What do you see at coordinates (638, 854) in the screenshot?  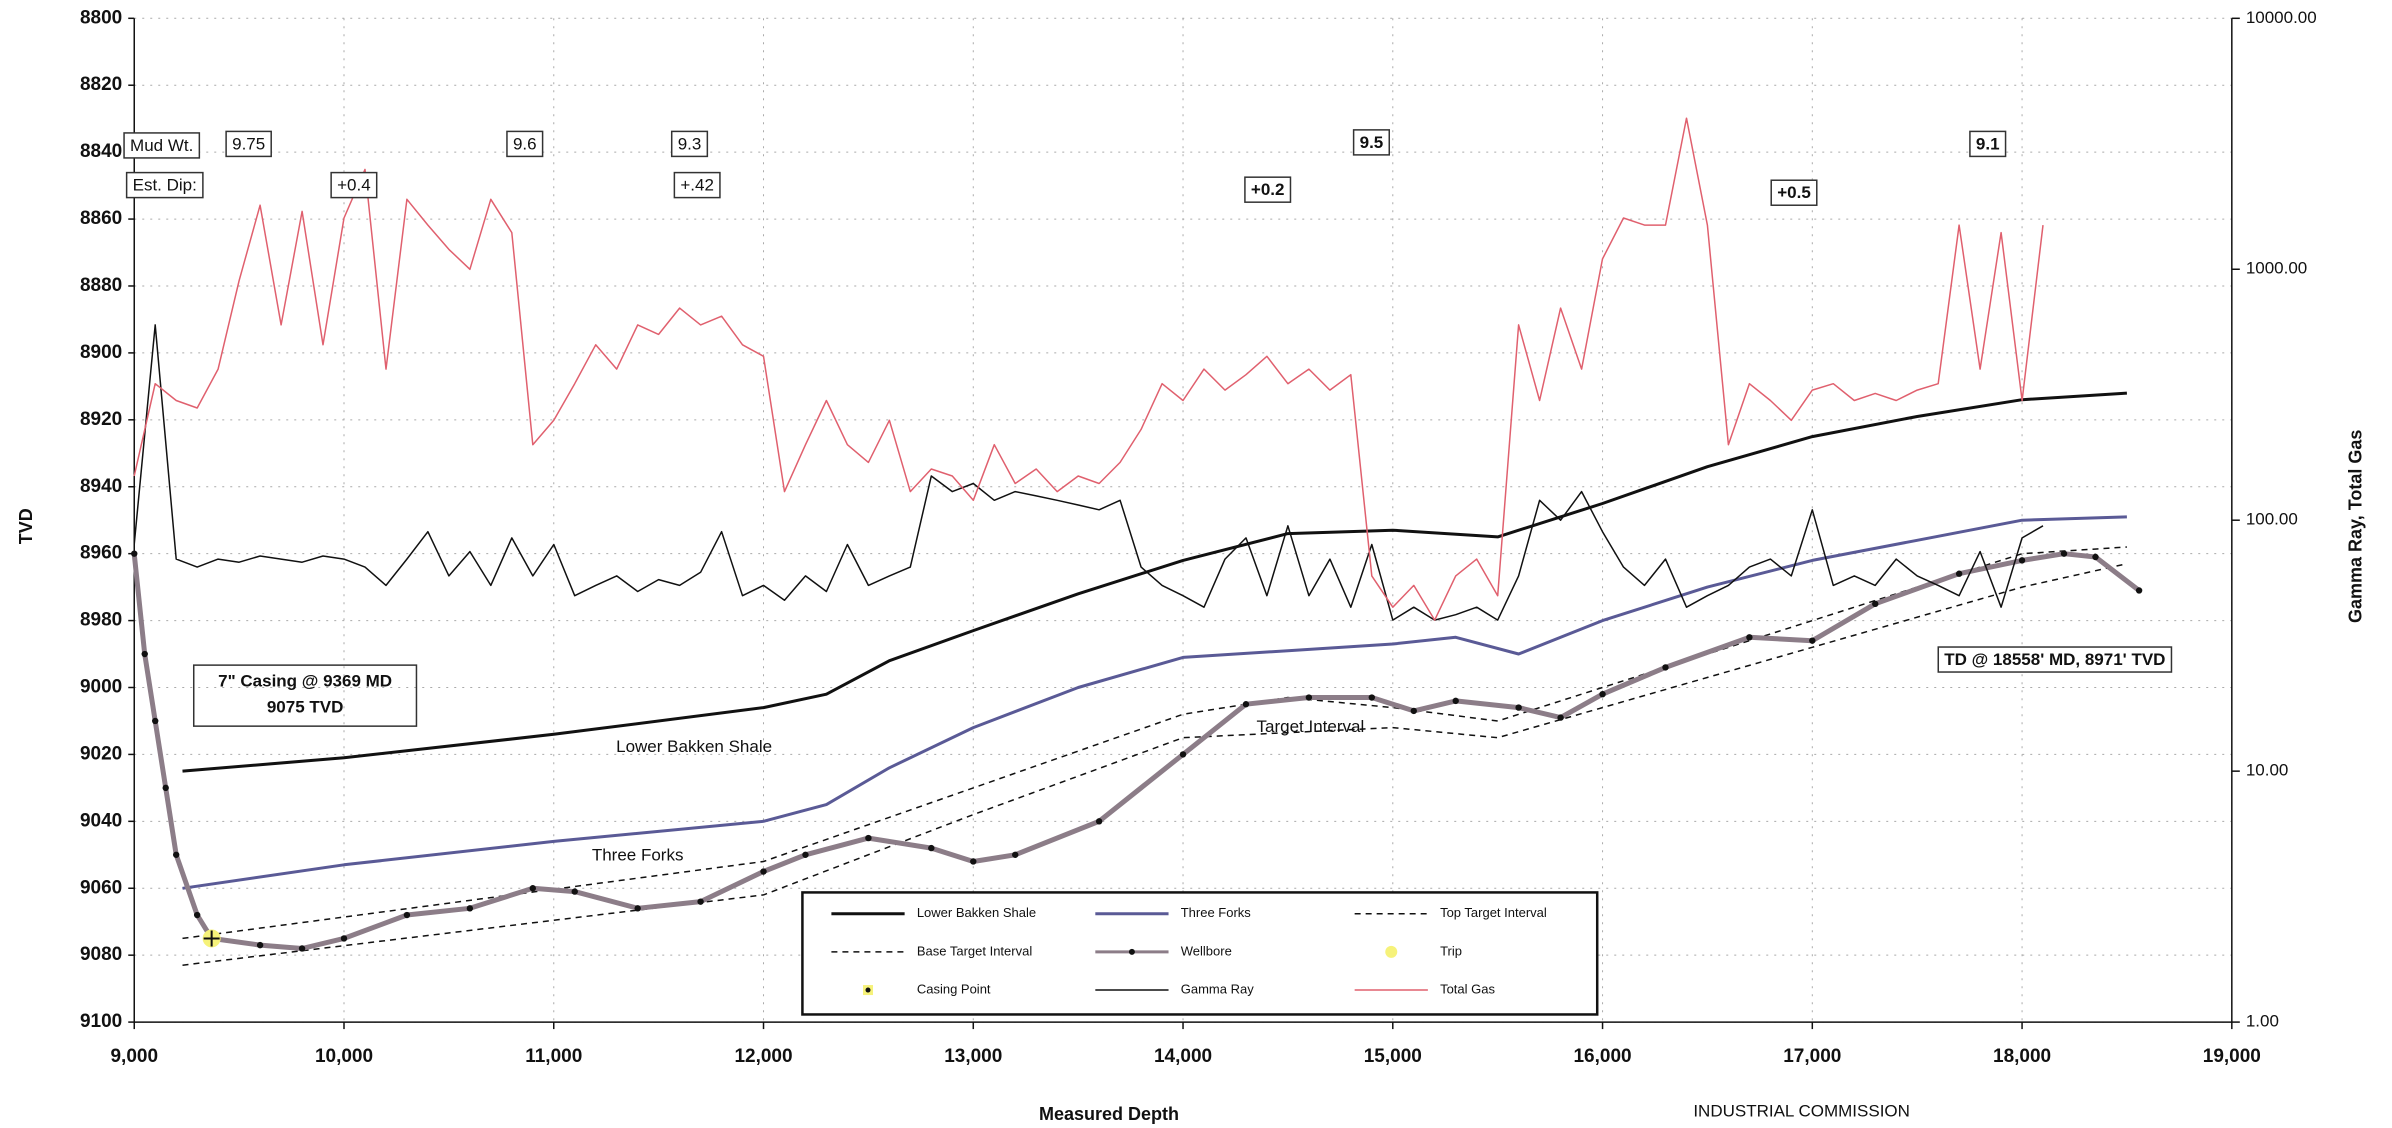 I see `annotation: Three Forks` at bounding box center [638, 854].